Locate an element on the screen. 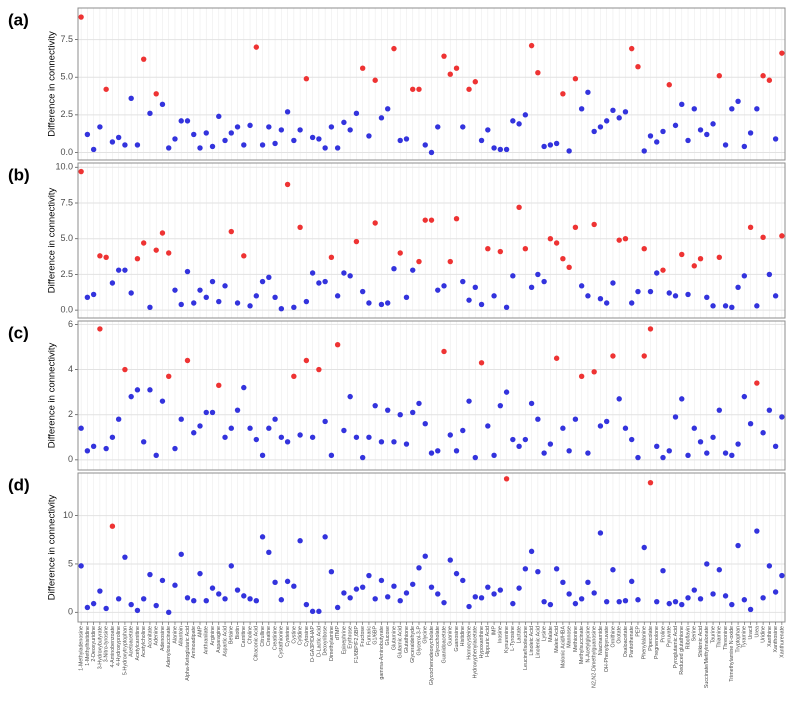 The width and height of the screenshot is (788, 714). y-tick-label: 4 is located at coordinates (70, 369).